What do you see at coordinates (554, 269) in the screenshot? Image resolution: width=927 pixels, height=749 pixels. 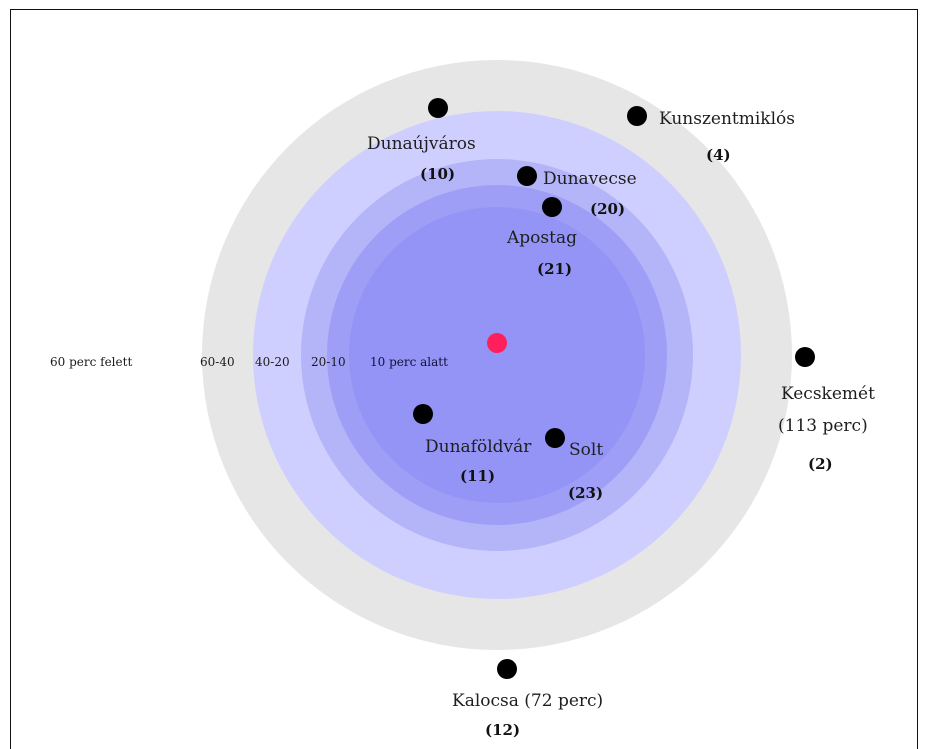 I see `town-count-apostag: (21)` at bounding box center [554, 269].